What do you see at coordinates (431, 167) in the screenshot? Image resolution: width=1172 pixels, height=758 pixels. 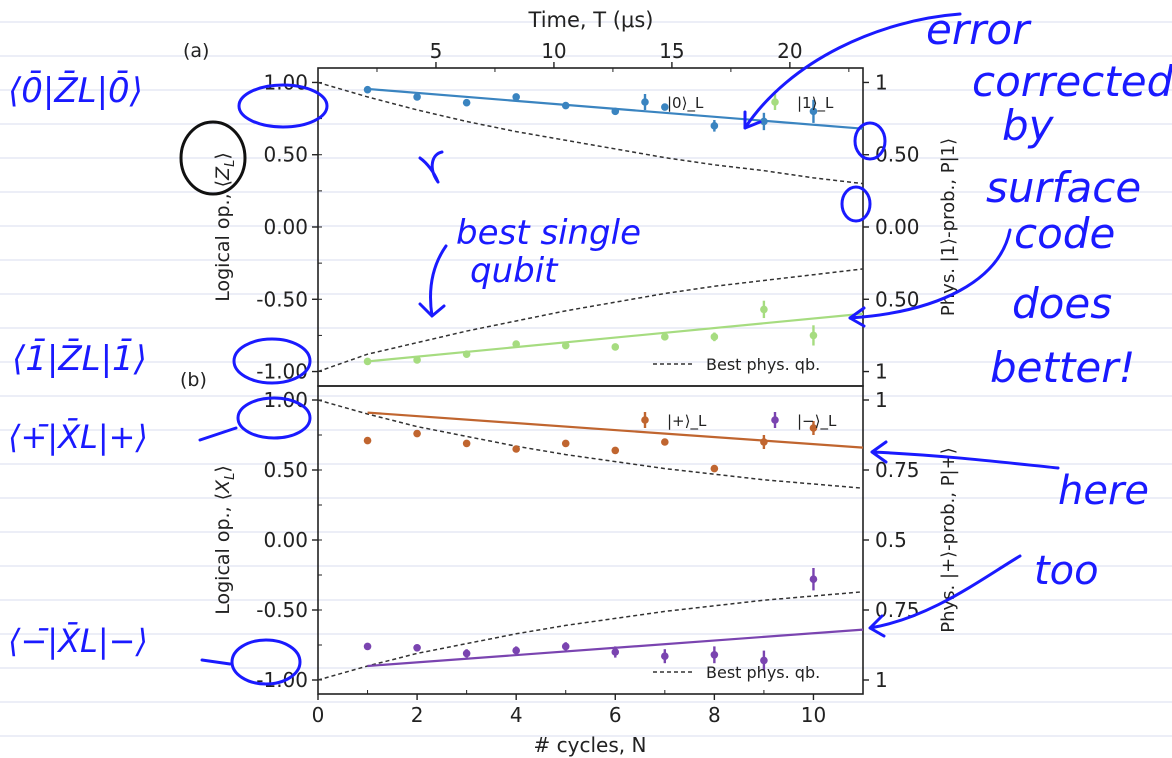 I see `arrow-best-single-upper` at bounding box center [431, 167].